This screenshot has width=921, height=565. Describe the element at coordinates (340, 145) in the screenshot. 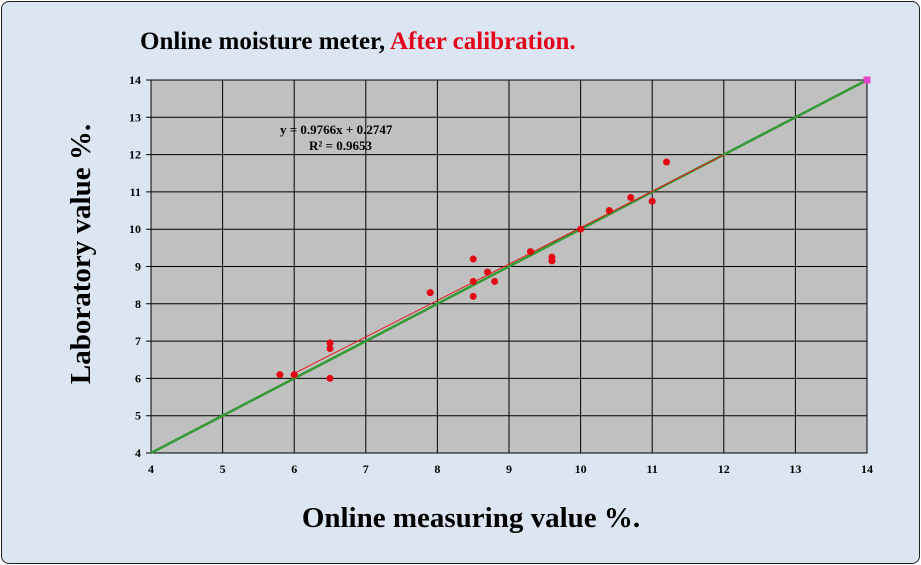

I see `r-squared-label: R² = 0.9653` at that location.